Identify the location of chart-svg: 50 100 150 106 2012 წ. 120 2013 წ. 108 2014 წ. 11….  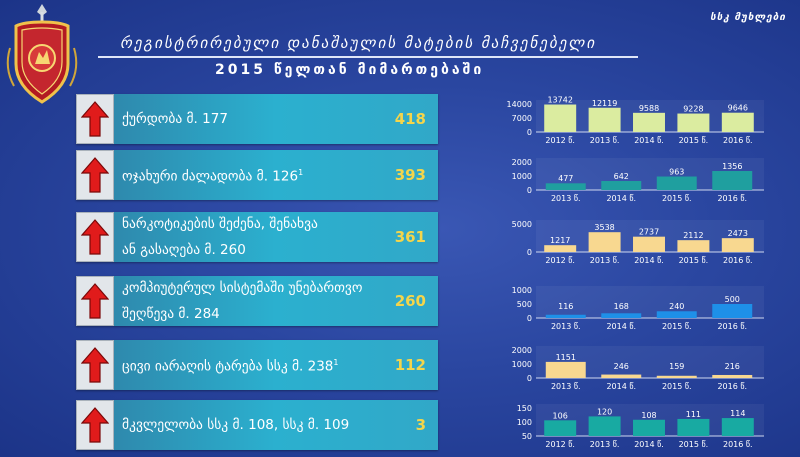
(640, 426).